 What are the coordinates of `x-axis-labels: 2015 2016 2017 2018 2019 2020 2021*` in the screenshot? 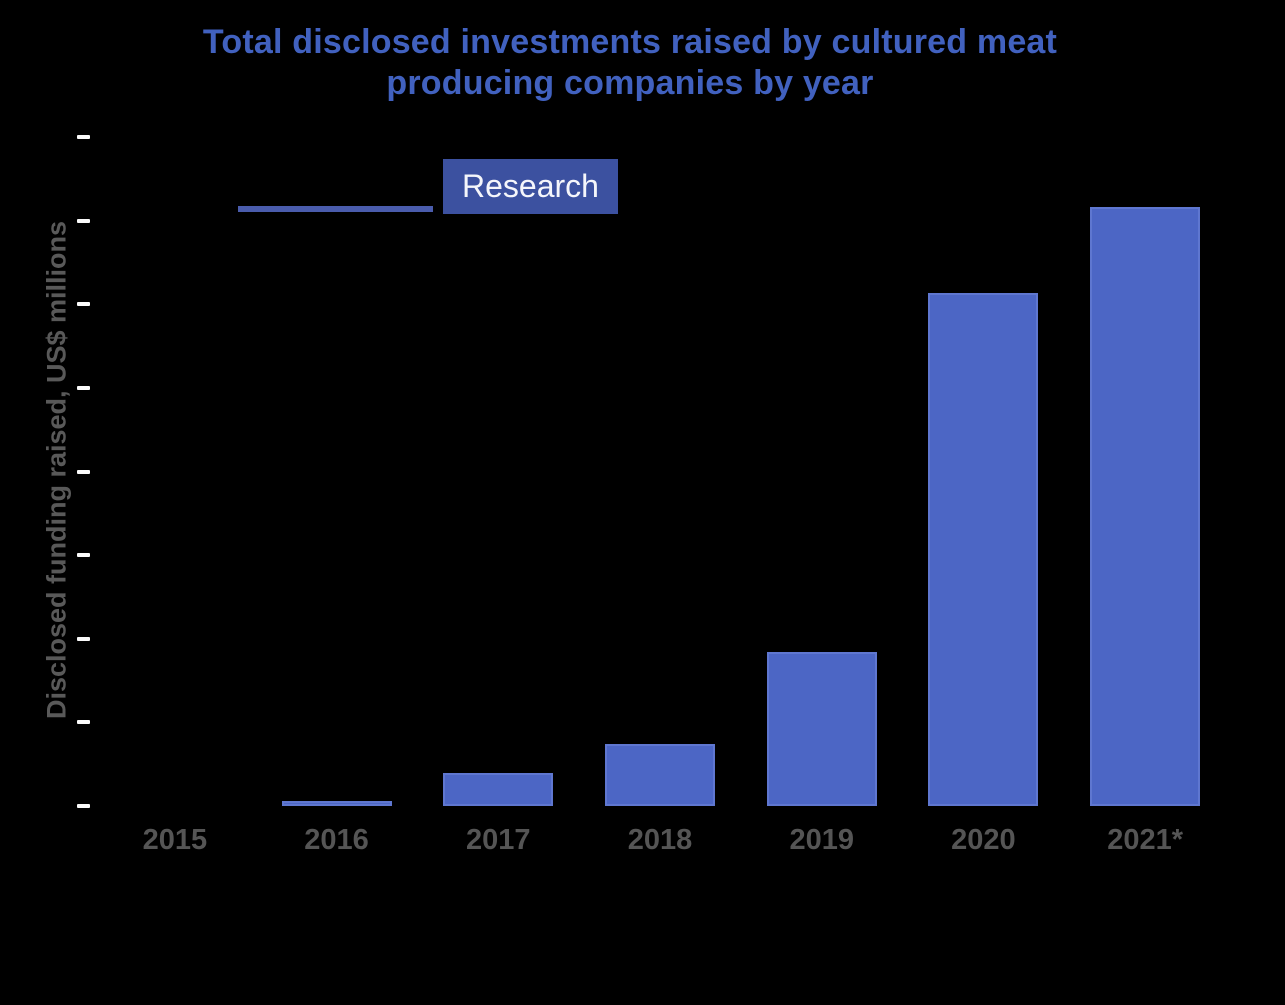 It's located at (660, 844).